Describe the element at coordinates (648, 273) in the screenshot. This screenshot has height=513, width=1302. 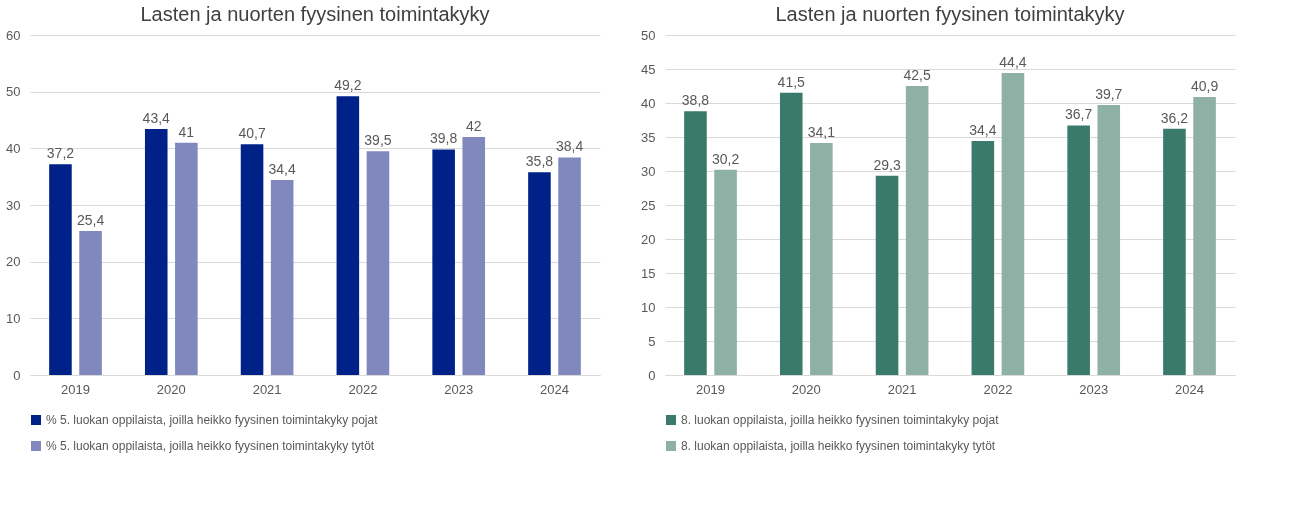
I see `y-tick-label: 15` at that location.